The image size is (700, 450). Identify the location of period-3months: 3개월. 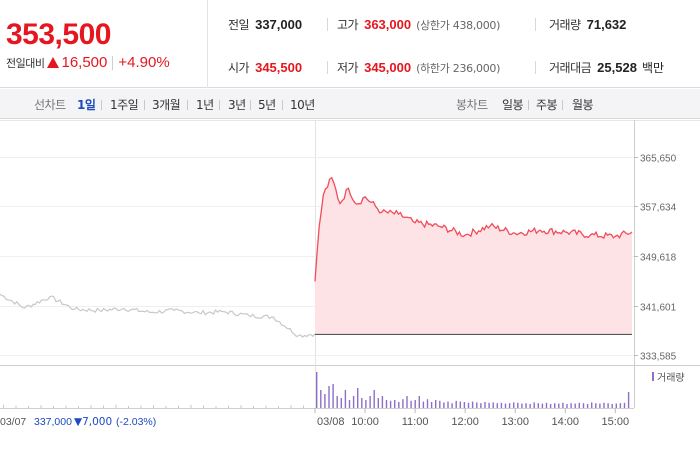
(166, 105).